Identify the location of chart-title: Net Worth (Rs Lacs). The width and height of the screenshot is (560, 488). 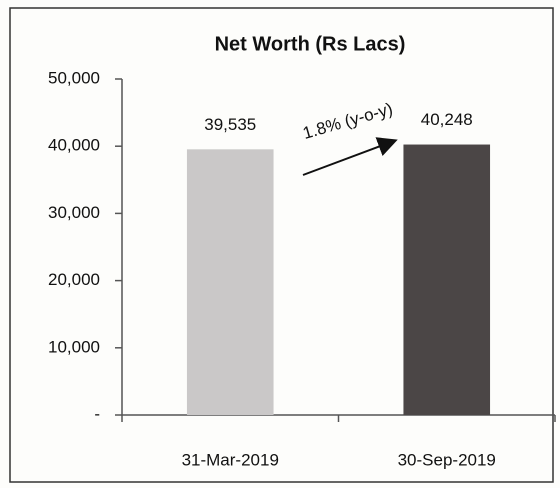
(310, 44).